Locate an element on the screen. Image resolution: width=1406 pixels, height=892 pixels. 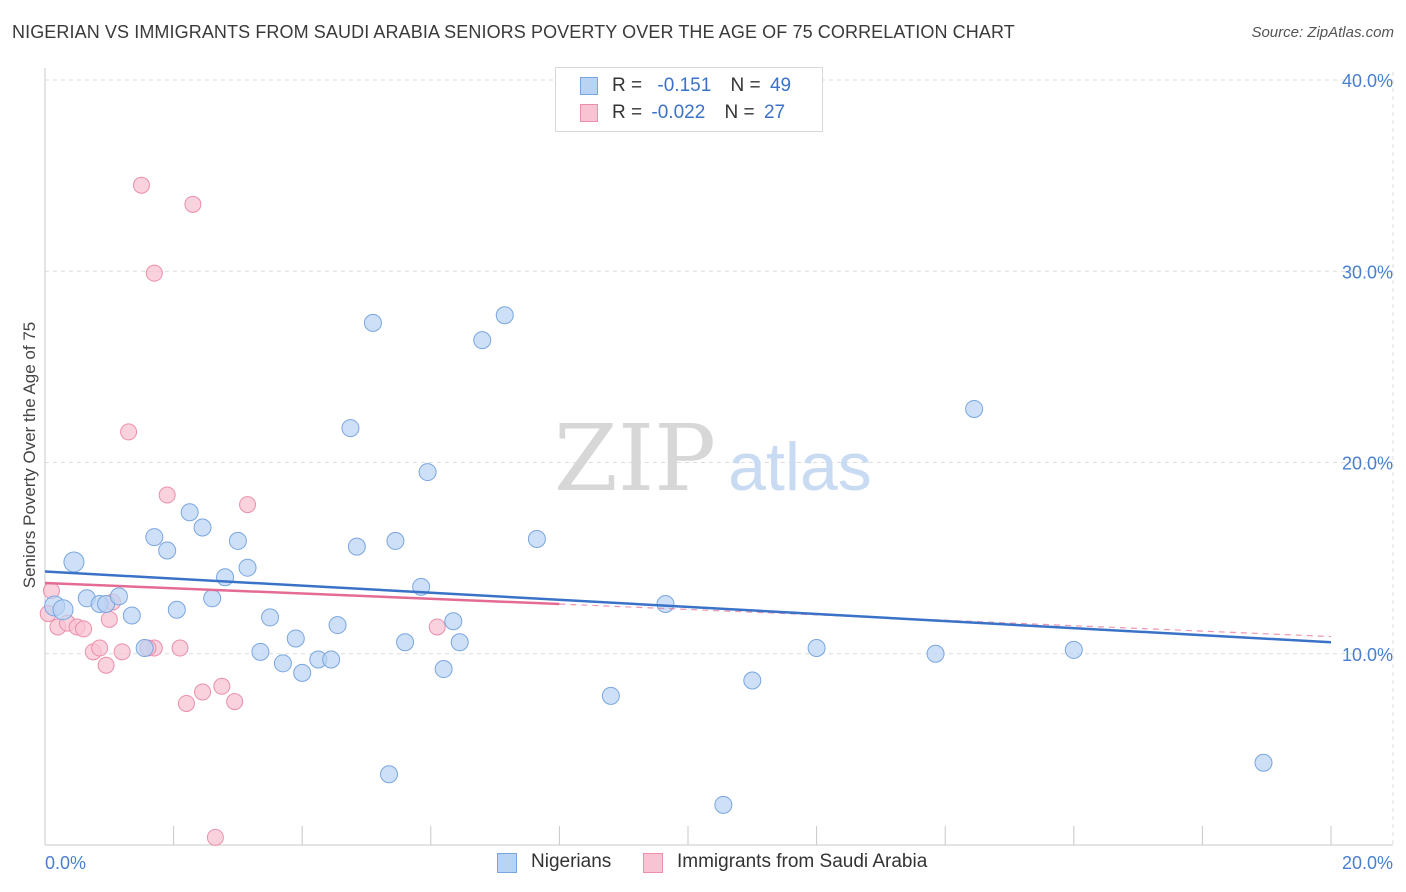
watermark: ZIP atlas is located at coordinates (713, 458).